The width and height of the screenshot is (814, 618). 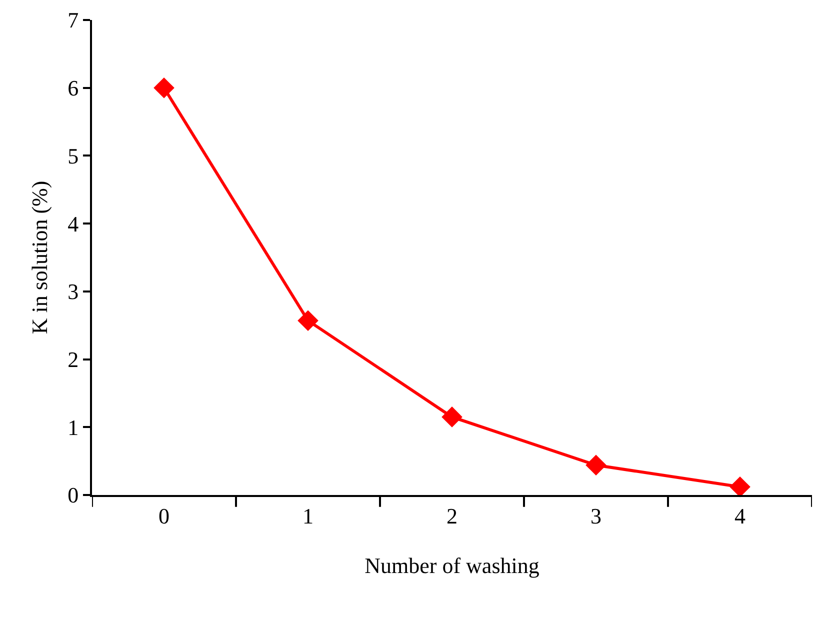 What do you see at coordinates (596, 515) in the screenshot?
I see `x-tick-label: 3` at bounding box center [596, 515].